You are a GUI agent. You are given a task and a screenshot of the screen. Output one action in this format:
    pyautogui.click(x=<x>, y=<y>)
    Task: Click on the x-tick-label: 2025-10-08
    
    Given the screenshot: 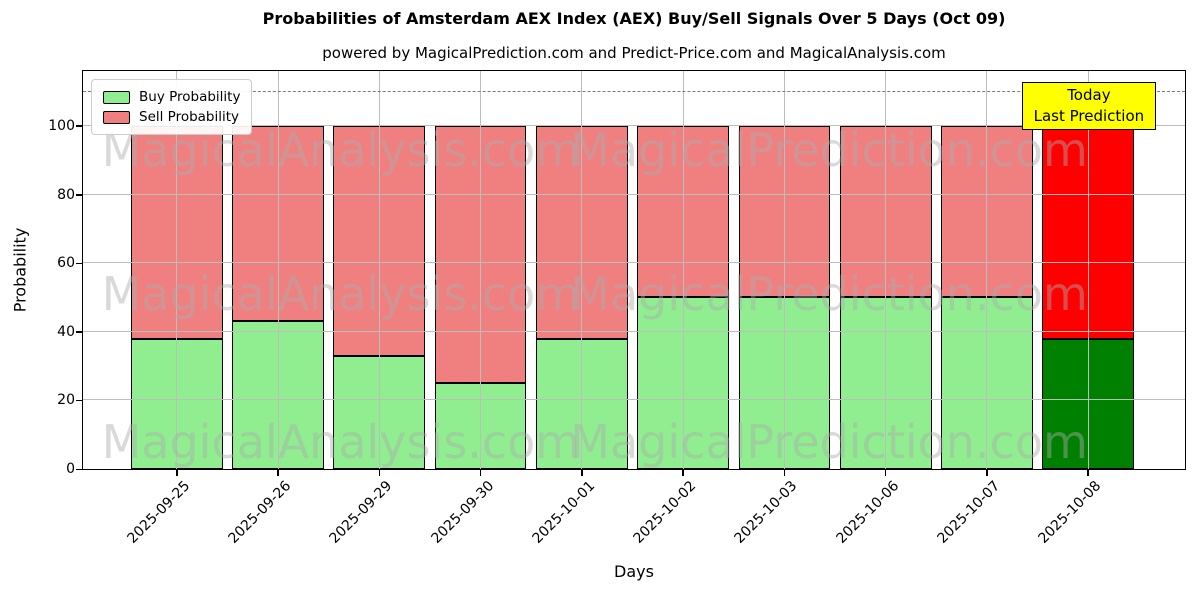 What is the action you would take?
    pyautogui.click(x=1070, y=512)
    